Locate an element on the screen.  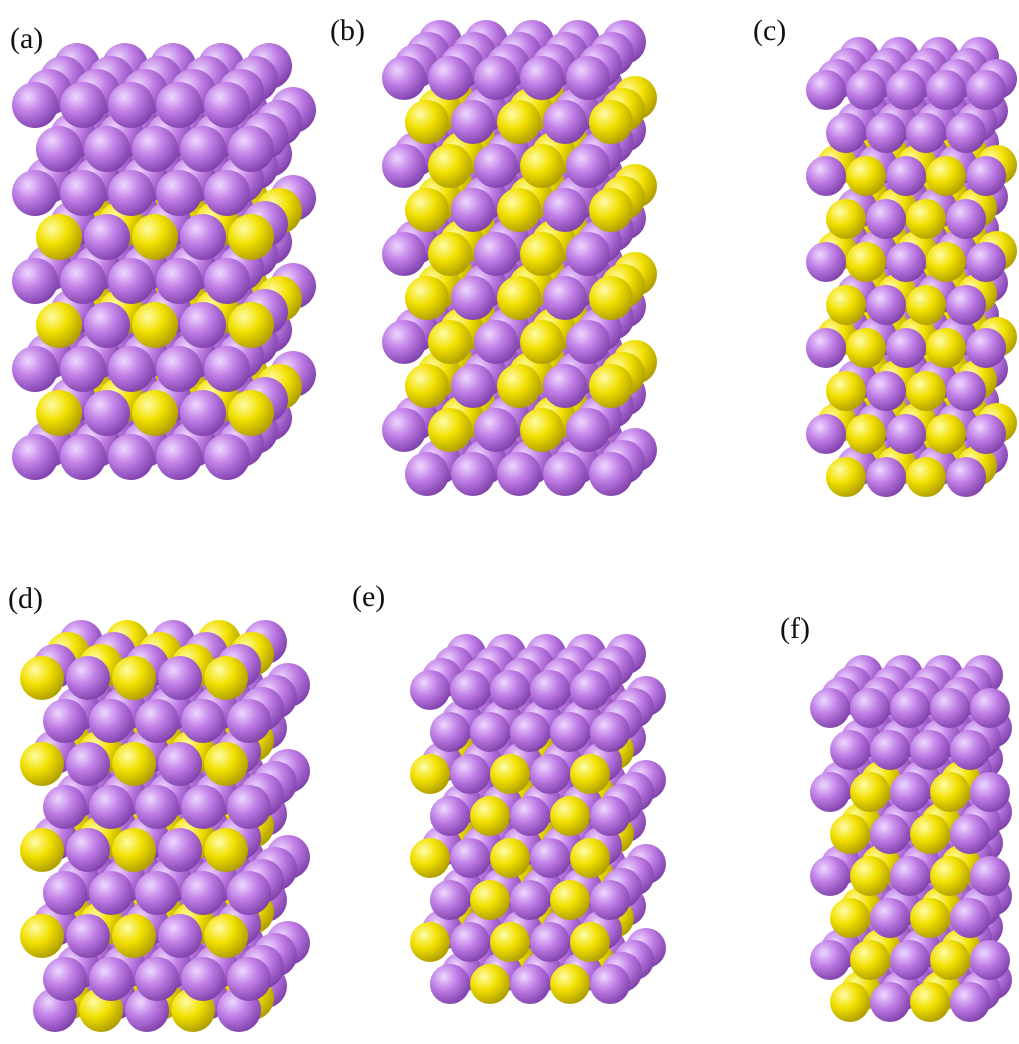
panel-label-a: (a) is located at coordinates (27, 38).